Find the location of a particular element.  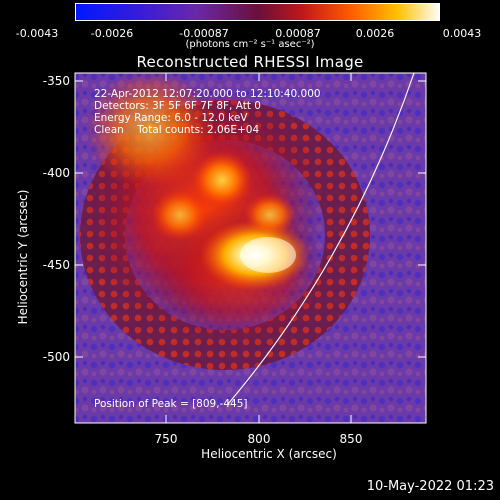

chart-title: Reconstructed RHESSI Image is located at coordinates (250, 62).